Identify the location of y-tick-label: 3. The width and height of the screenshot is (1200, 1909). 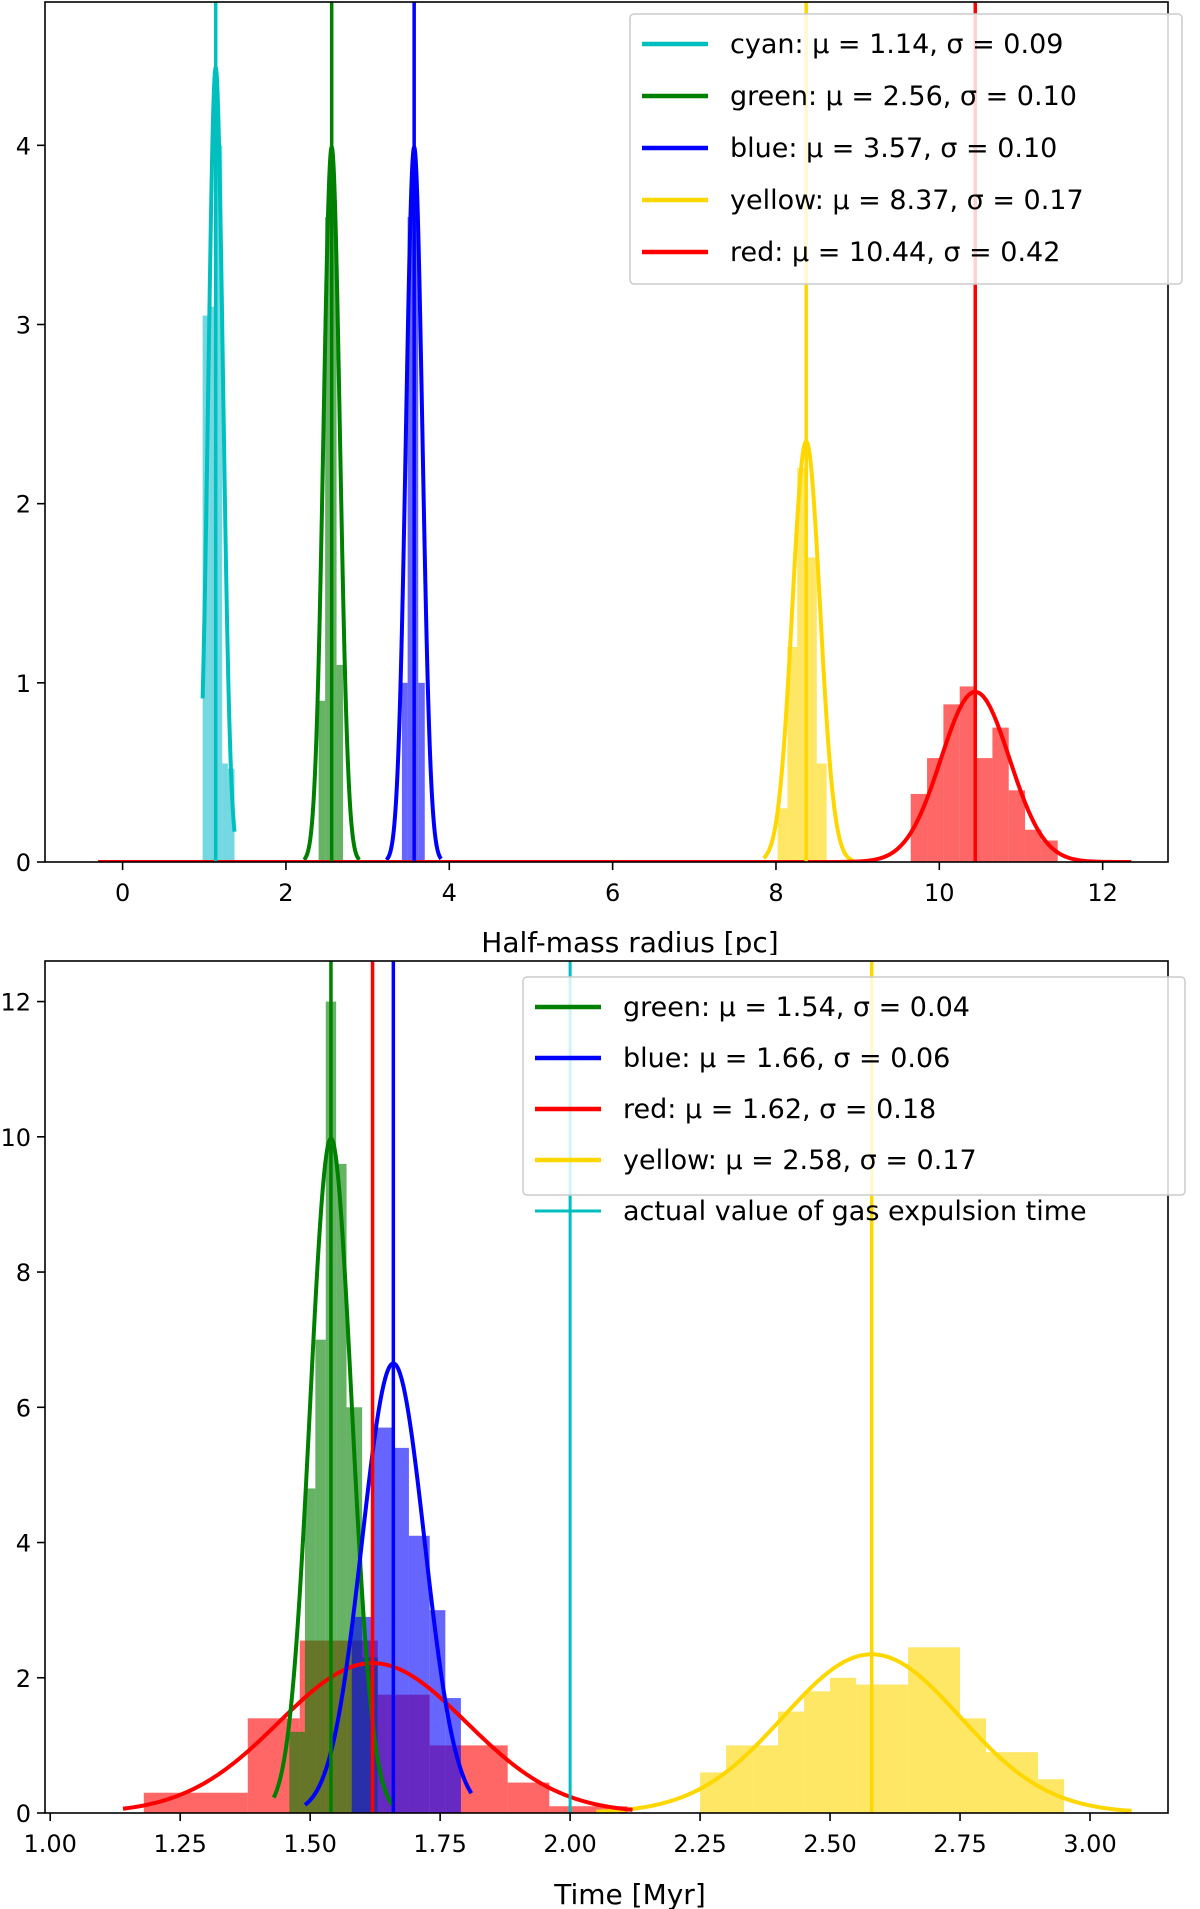
(23, 326).